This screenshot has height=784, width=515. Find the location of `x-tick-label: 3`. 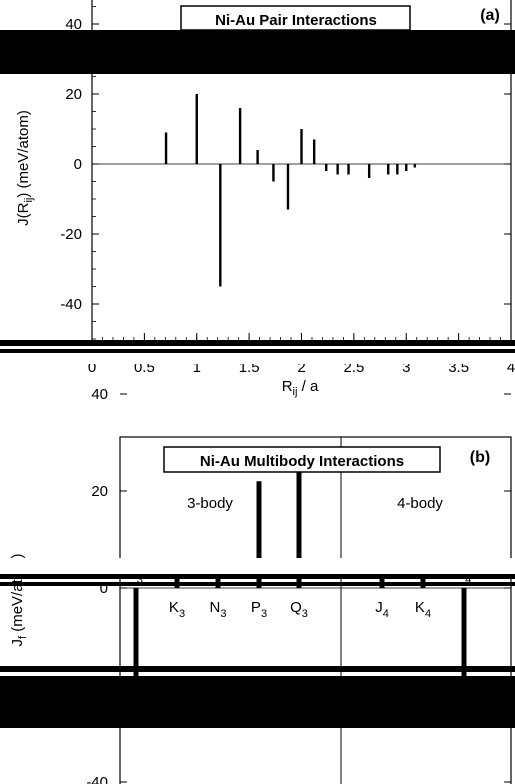

x-tick-label: 3 is located at coordinates (406, 367).